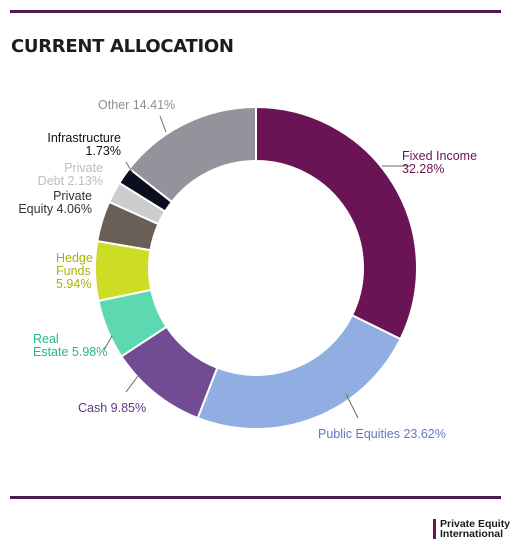 The height and width of the screenshot is (552, 515). Describe the element at coordinates (70, 174) in the screenshot. I see `label-private-debt: Private Debt 2.13%` at that location.